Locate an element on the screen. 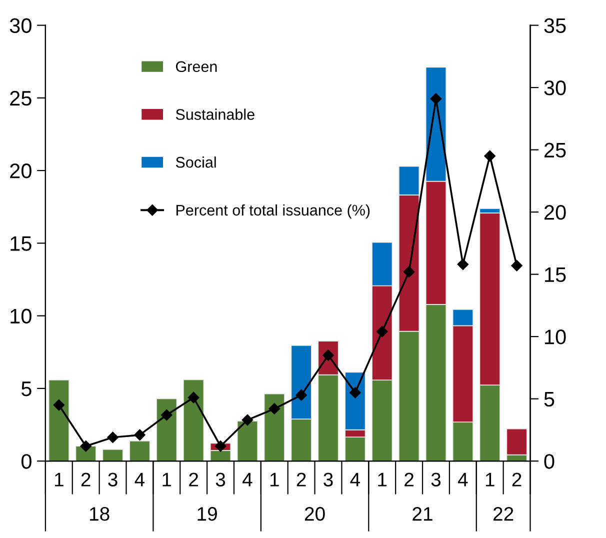 This screenshot has width=606, height=538. legend-label: Social is located at coordinates (196, 162).